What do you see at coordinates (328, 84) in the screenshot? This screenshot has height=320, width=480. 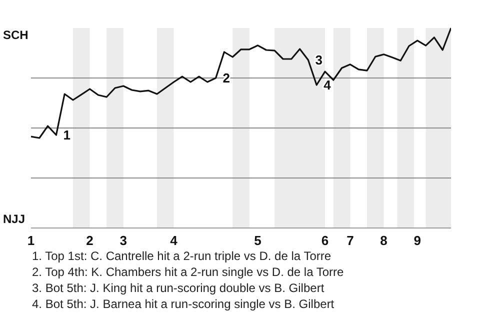 I see `annotation: 4` at bounding box center [328, 84].